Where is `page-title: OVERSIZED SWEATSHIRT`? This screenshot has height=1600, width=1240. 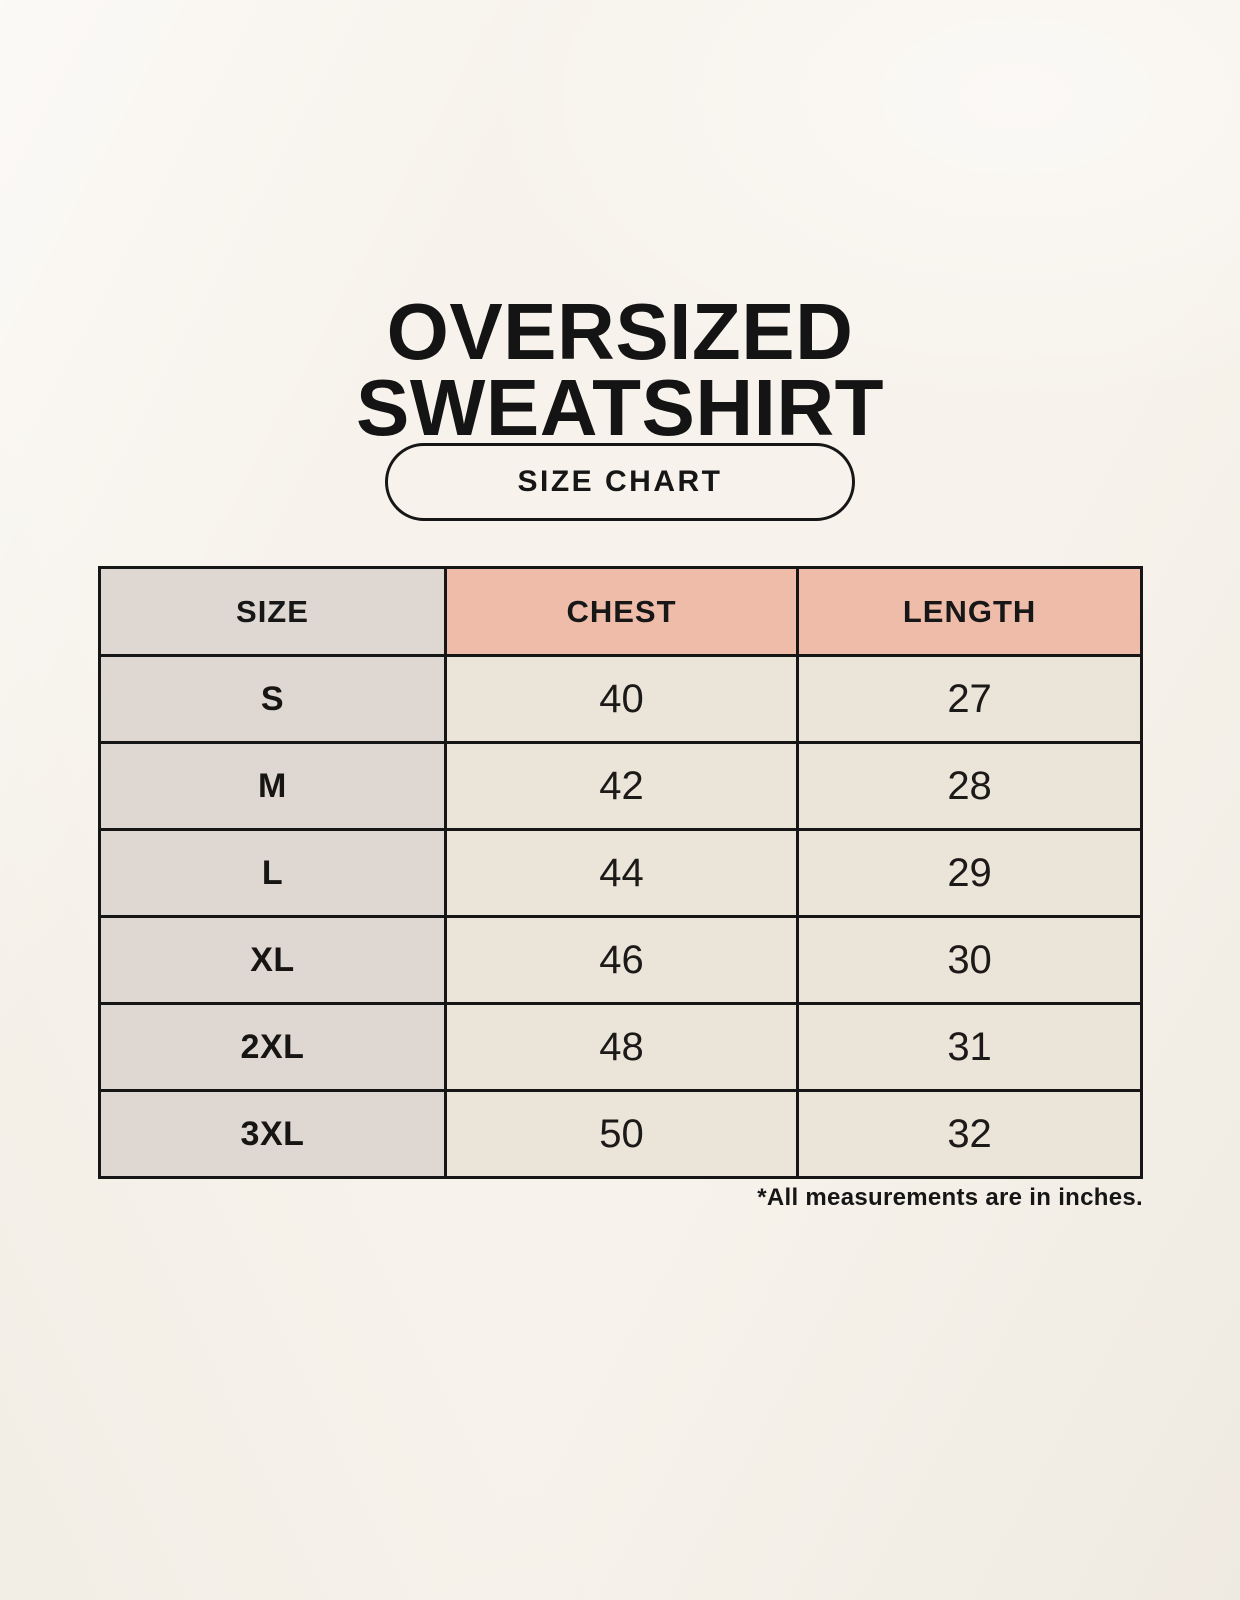
page-title: OVERSIZED SWEATSHIRT is located at coordinates (620, 369).